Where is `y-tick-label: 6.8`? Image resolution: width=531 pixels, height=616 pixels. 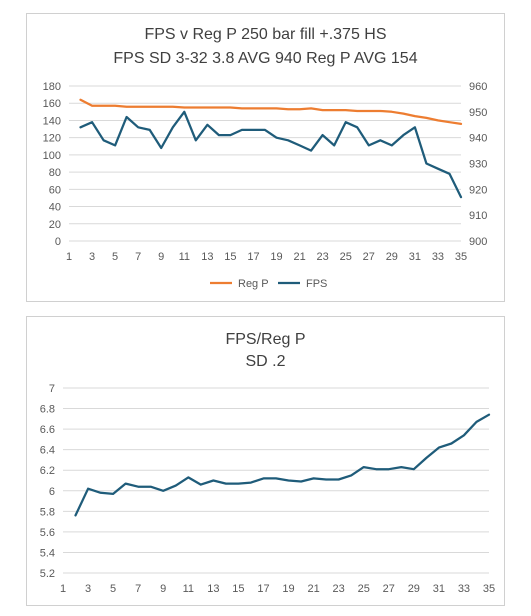 y-tick-label: 6.8 is located at coordinates (47, 410).